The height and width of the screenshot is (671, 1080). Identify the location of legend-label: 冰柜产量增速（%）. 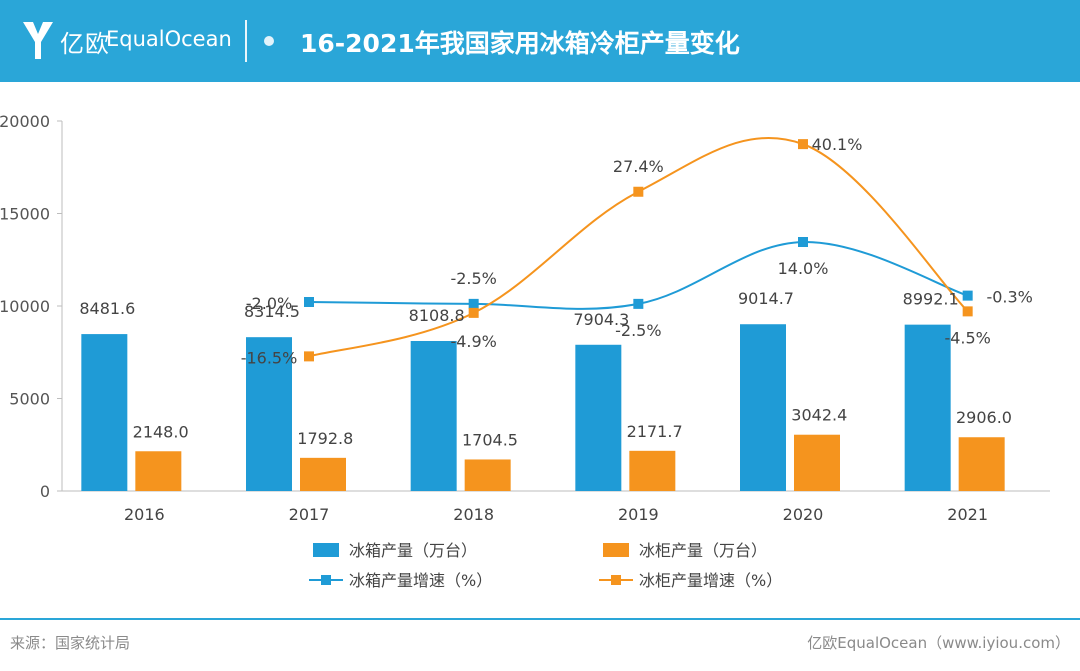
(710, 580).